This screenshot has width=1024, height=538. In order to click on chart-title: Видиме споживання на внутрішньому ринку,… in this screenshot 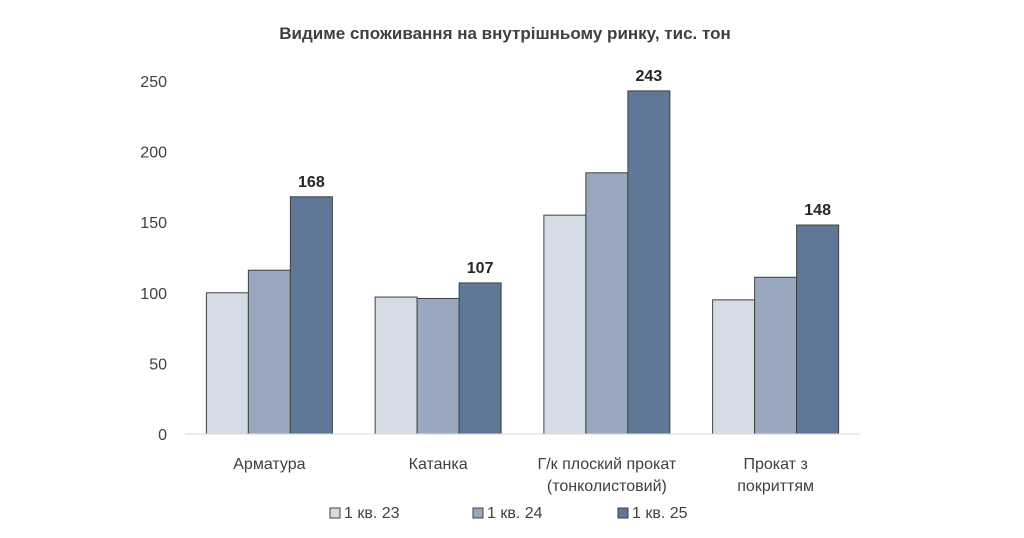, I will do `click(504, 33)`.